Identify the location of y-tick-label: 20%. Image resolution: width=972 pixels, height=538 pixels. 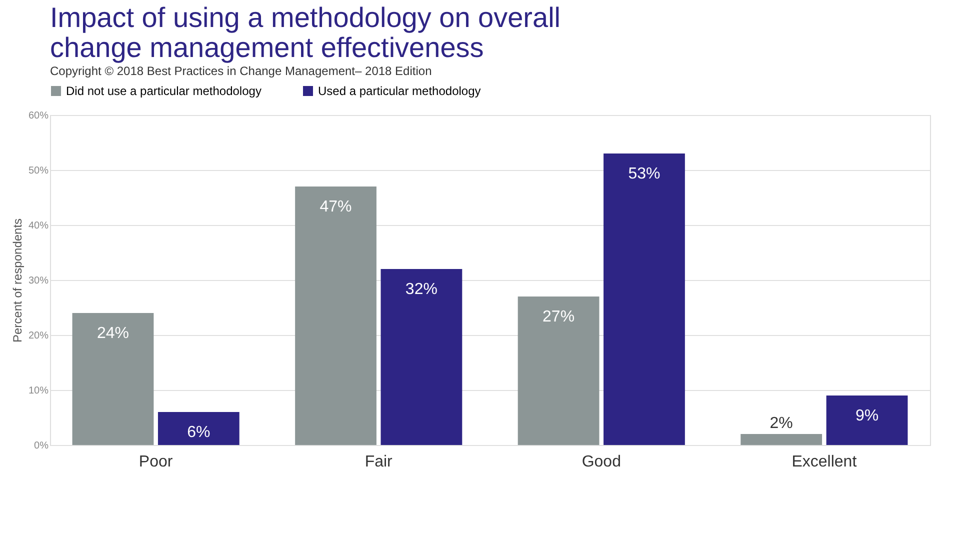
(38, 336).